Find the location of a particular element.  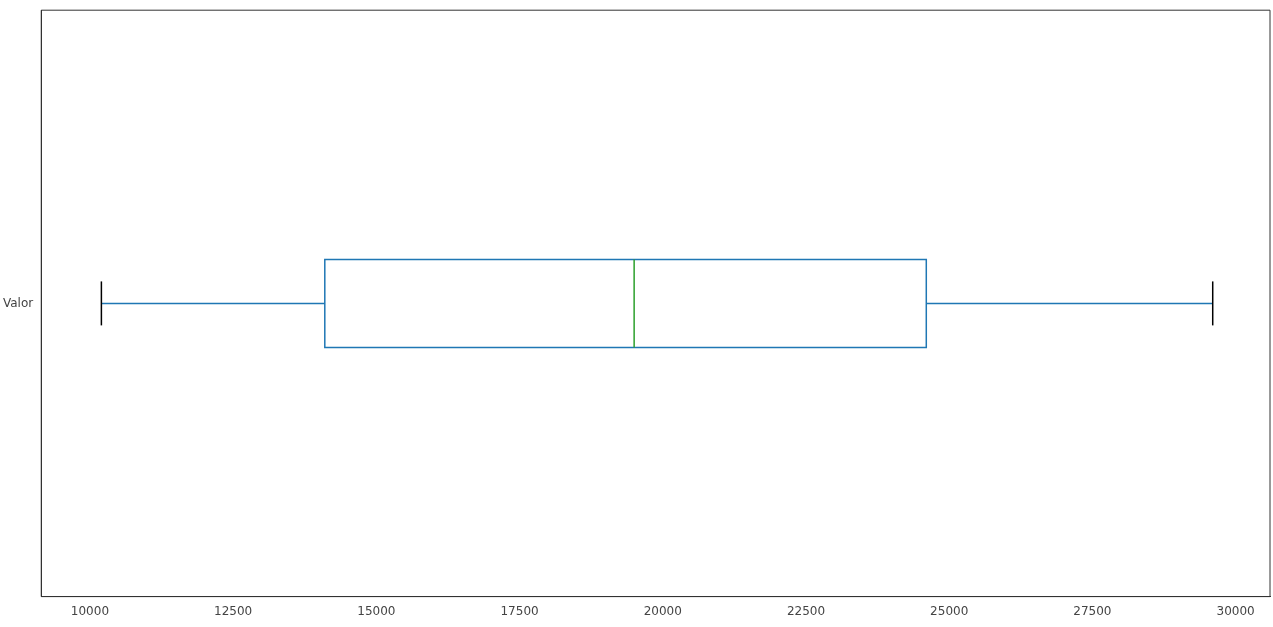

x-tick-label: 30000 is located at coordinates (1235, 610).